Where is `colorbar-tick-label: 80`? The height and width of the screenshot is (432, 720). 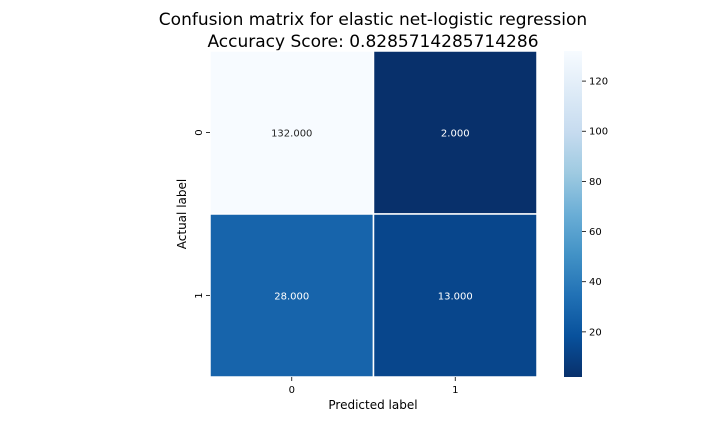
colorbar-tick-label: 80 is located at coordinates (595, 182).